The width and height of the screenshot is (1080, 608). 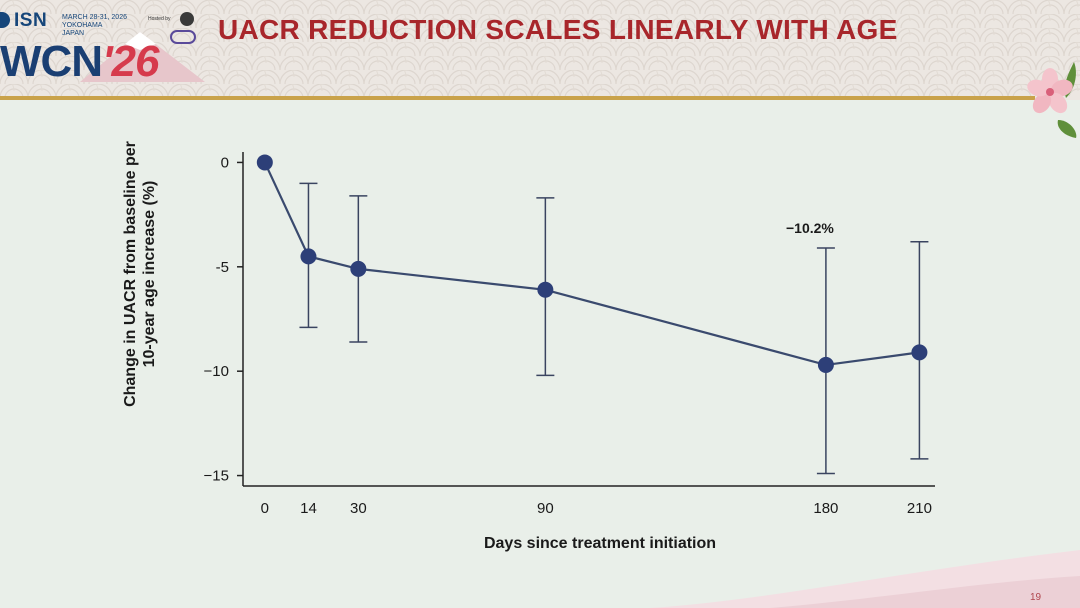 What do you see at coordinates (82, 25) in the screenshot?
I see `event-city: YOKOHAMA` at bounding box center [82, 25].